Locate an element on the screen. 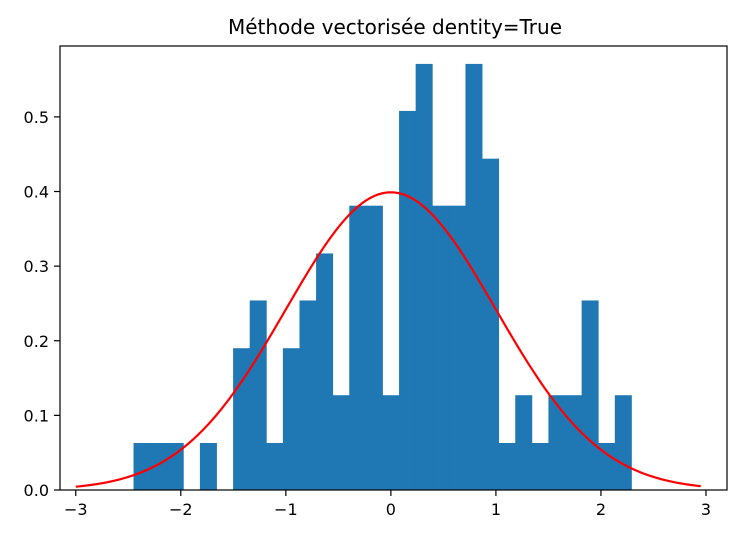 This screenshot has width=744, height=537. y-tick-label: 0.0 is located at coordinates (36, 490).